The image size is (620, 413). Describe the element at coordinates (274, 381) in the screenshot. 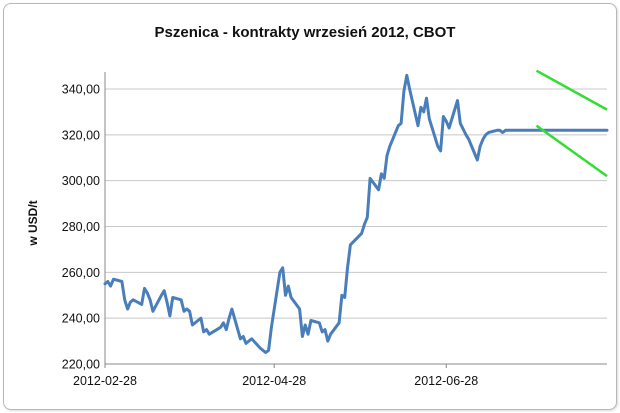

I see `x-tick-label: 2012-04-28` at that location.